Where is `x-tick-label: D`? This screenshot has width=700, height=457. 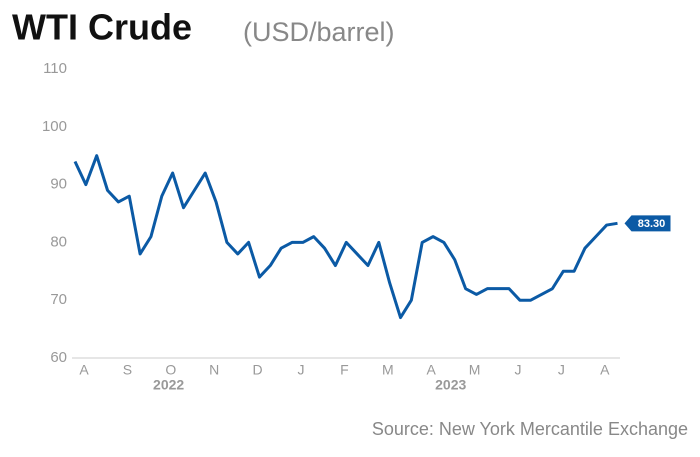
x-tick-label: D is located at coordinates (258, 370).